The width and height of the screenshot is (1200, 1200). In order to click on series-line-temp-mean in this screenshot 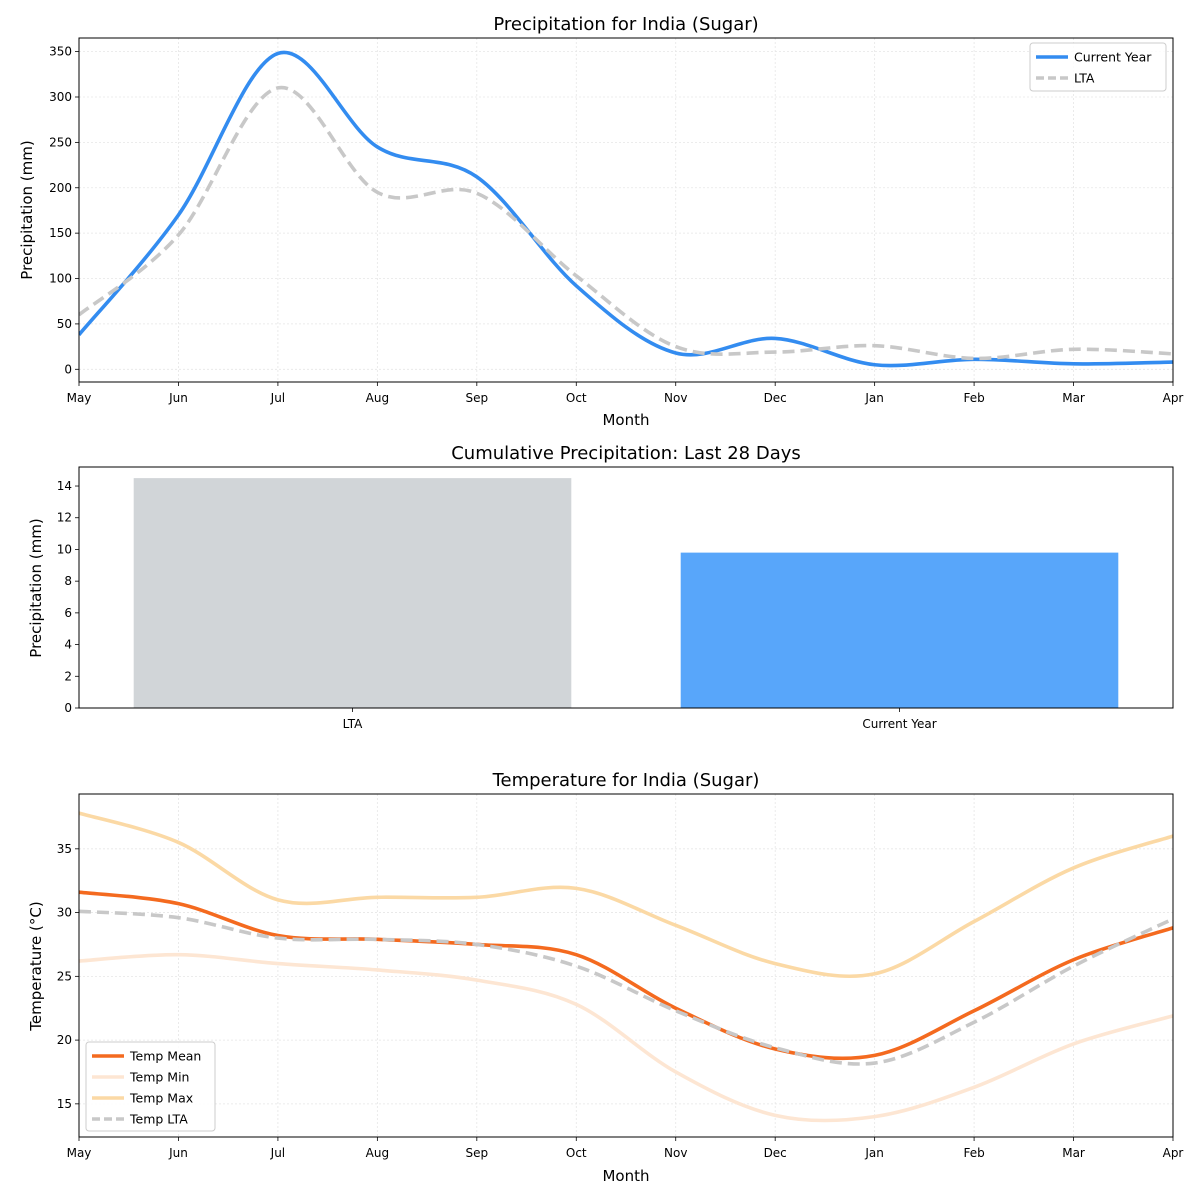, I will do `click(626, 975)`.